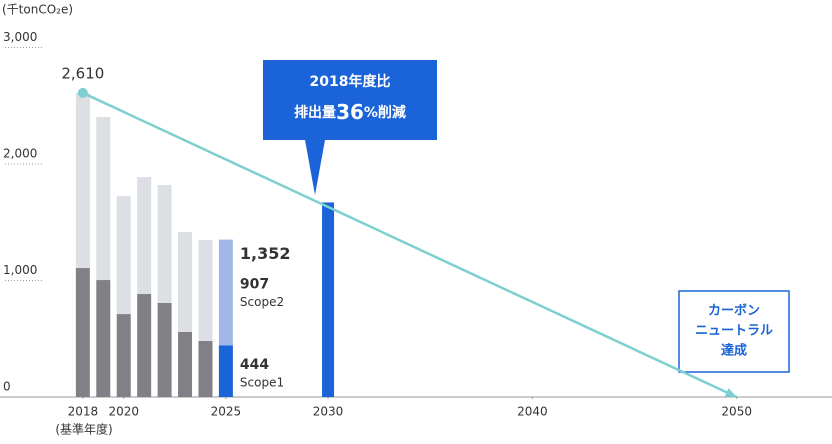 The image size is (832, 444). What do you see at coordinates (83, 412) in the screenshot?
I see `x-tick-label: 2018` at bounding box center [83, 412].